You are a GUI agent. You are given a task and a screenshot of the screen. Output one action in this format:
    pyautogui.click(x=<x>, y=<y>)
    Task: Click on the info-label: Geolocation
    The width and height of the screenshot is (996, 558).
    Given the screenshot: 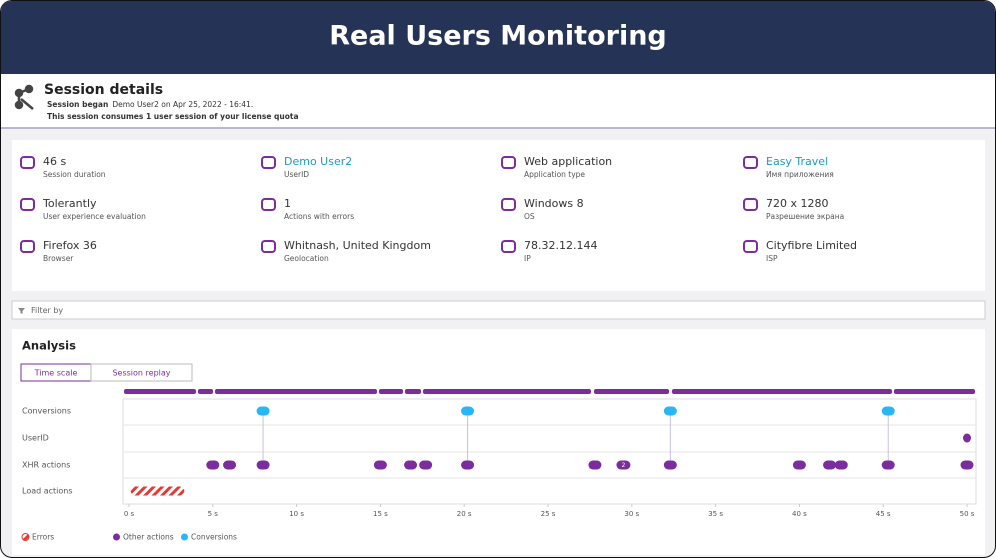 What is the action you would take?
    pyautogui.click(x=306, y=258)
    